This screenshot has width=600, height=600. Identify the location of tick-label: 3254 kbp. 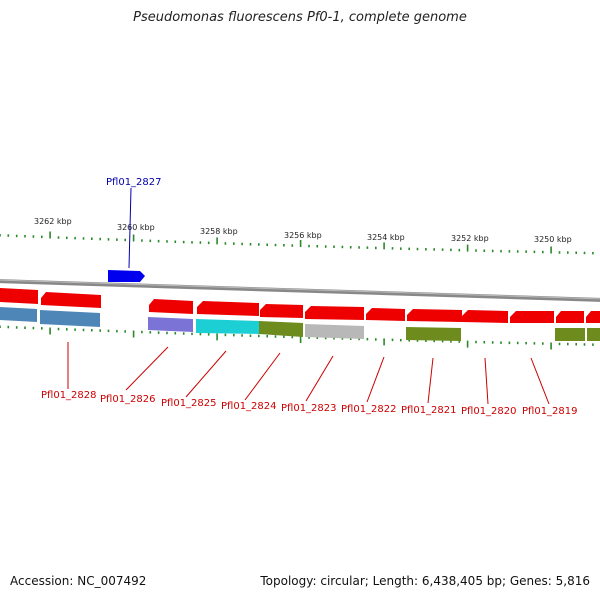
(386, 237).